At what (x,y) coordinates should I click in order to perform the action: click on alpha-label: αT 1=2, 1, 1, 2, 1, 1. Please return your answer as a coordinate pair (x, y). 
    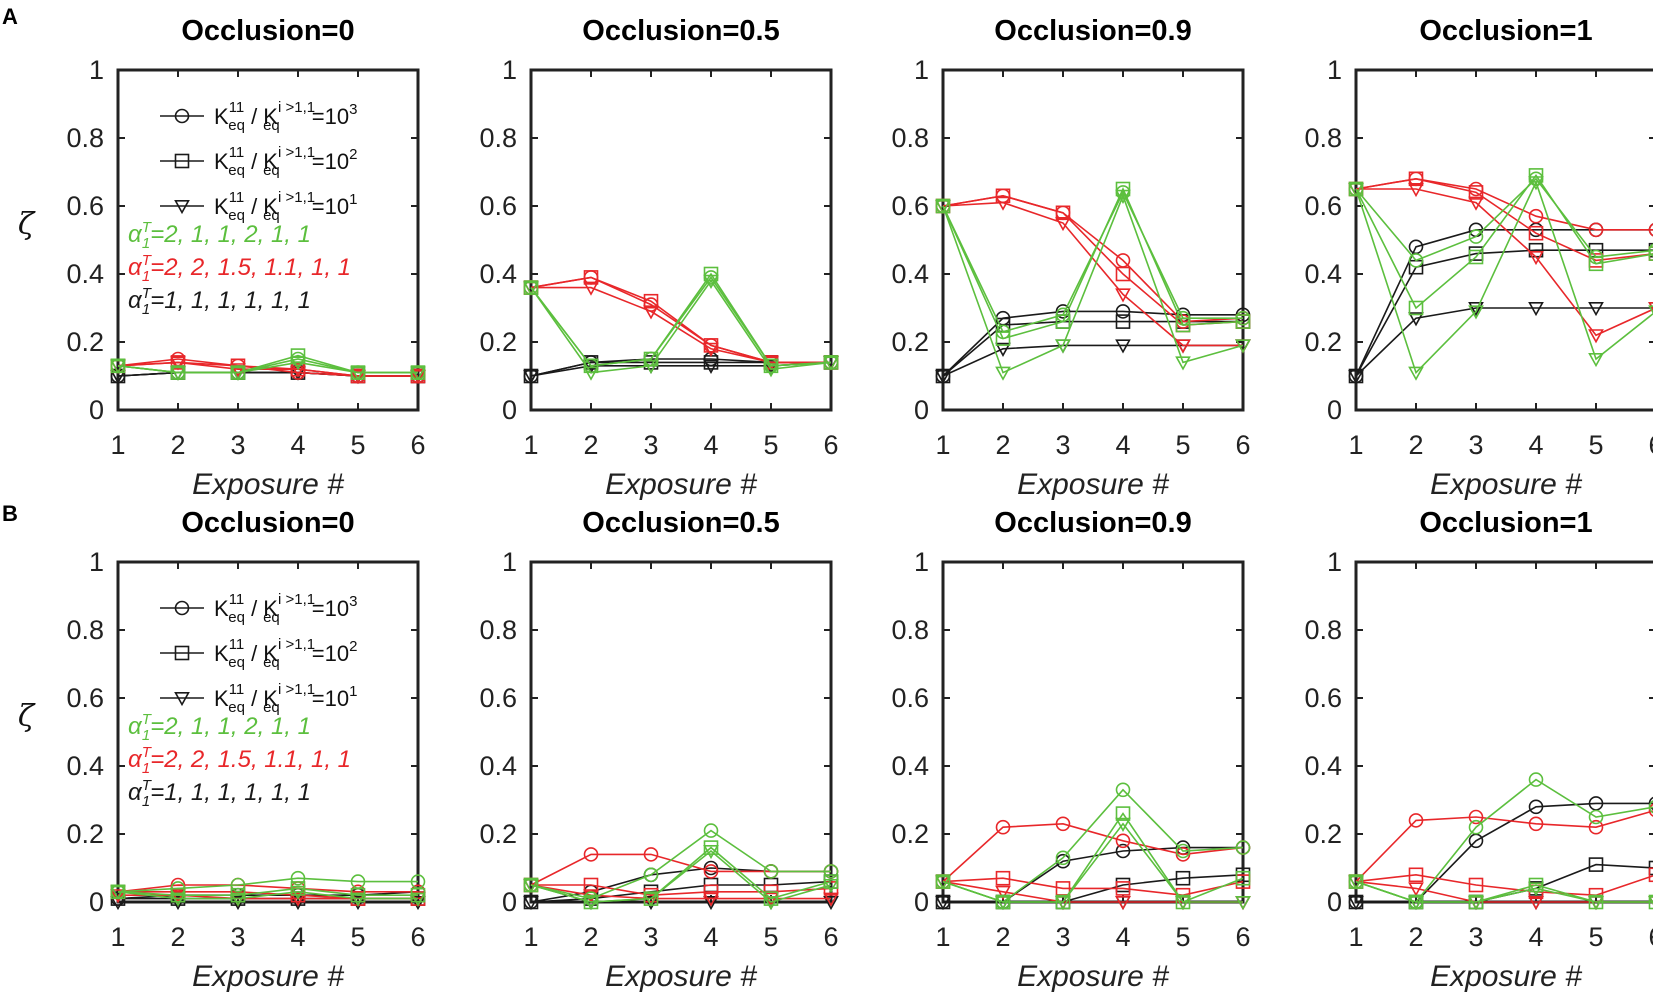
    Looking at the image, I should click on (219, 727).